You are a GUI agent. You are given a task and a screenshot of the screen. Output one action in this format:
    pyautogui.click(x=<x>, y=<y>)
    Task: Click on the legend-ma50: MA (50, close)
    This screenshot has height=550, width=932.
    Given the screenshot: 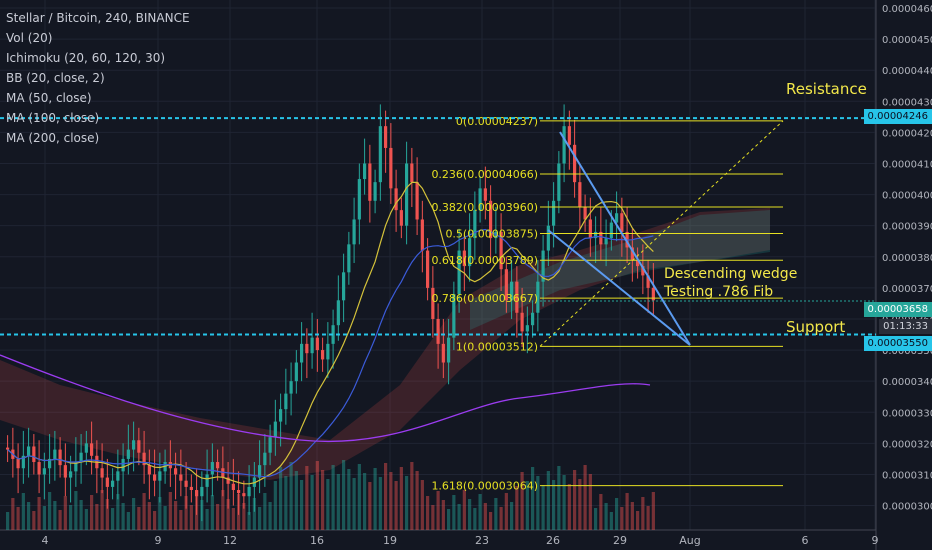 What is the action you would take?
    pyautogui.click(x=49, y=98)
    